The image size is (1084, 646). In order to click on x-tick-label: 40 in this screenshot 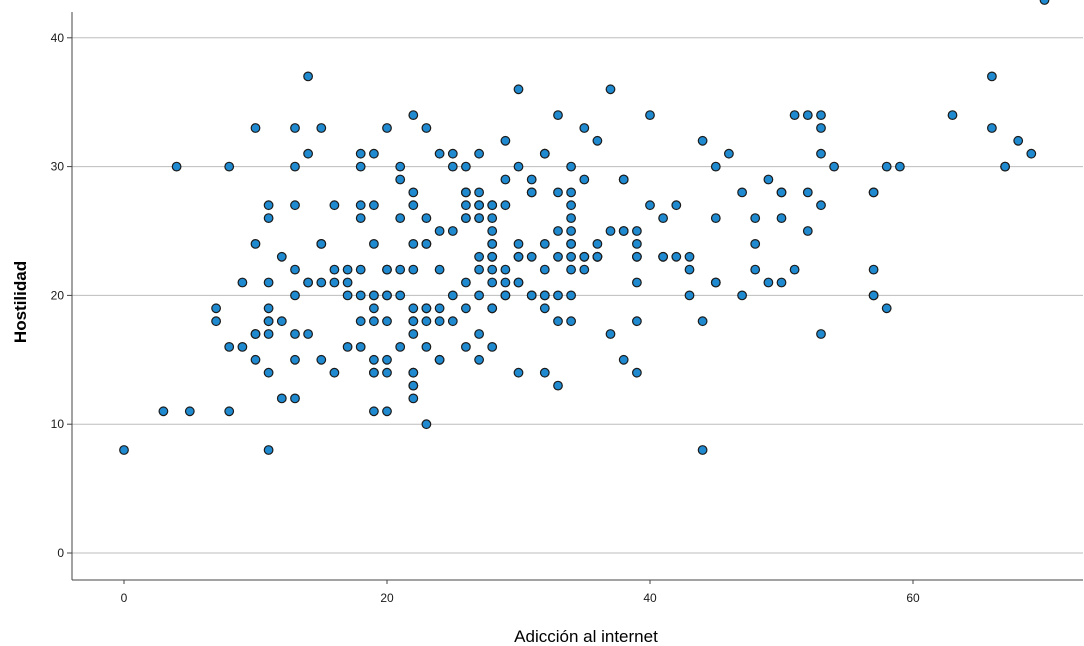, I will do `click(650, 598)`.